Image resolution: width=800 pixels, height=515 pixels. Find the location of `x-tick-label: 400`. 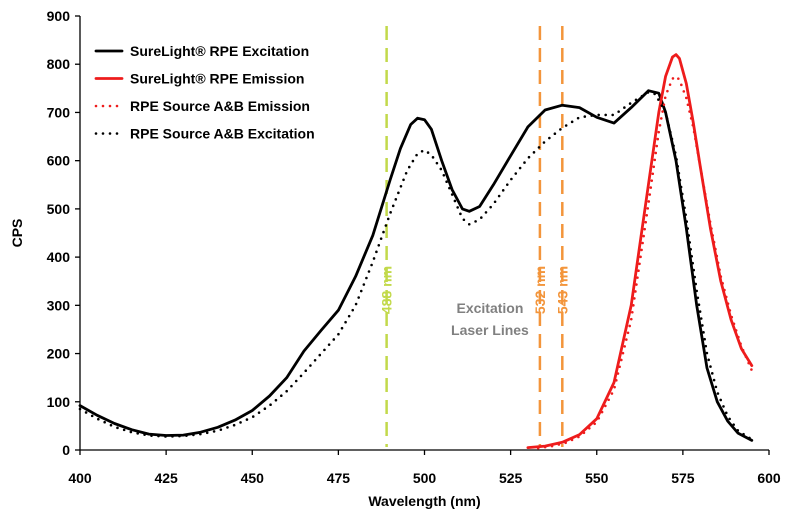

x-tick-label: 400 is located at coordinates (80, 478).